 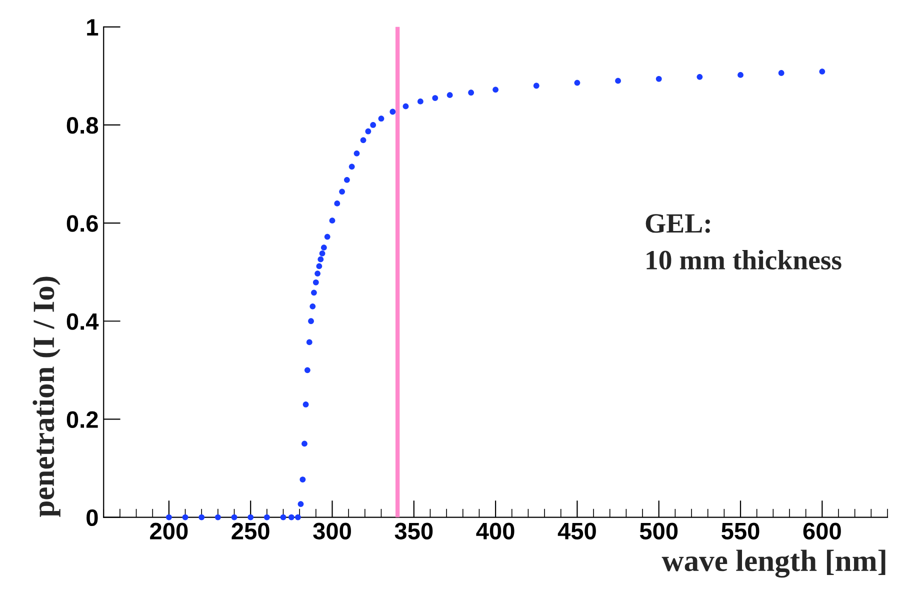 What do you see at coordinates (822, 531) in the screenshot?
I see `x-tick-label: 600` at bounding box center [822, 531].